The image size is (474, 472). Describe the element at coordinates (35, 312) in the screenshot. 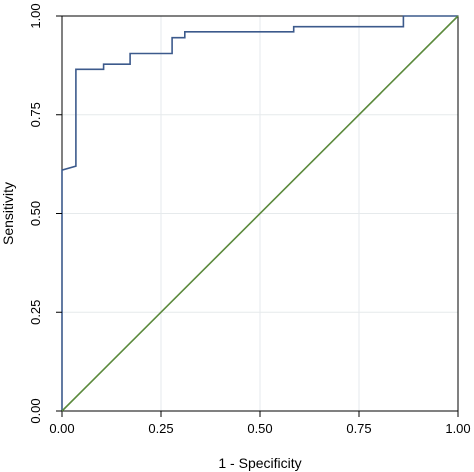

I see `y-tick-label: 0.25` at that location.